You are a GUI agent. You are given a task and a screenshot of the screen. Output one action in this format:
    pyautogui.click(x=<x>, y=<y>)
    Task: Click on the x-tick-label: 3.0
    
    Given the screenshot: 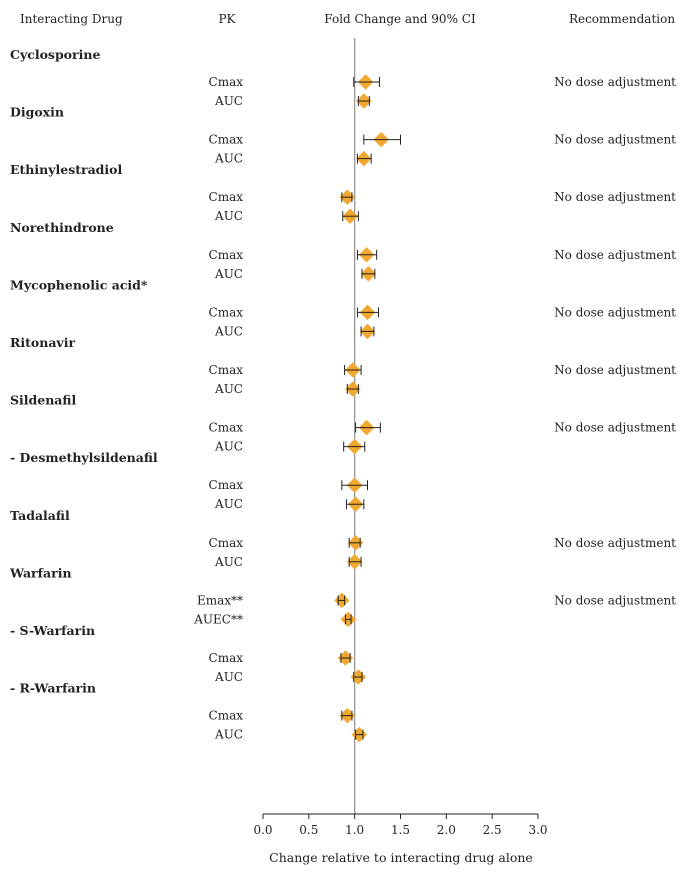 What is the action you would take?
    pyautogui.click(x=537, y=830)
    